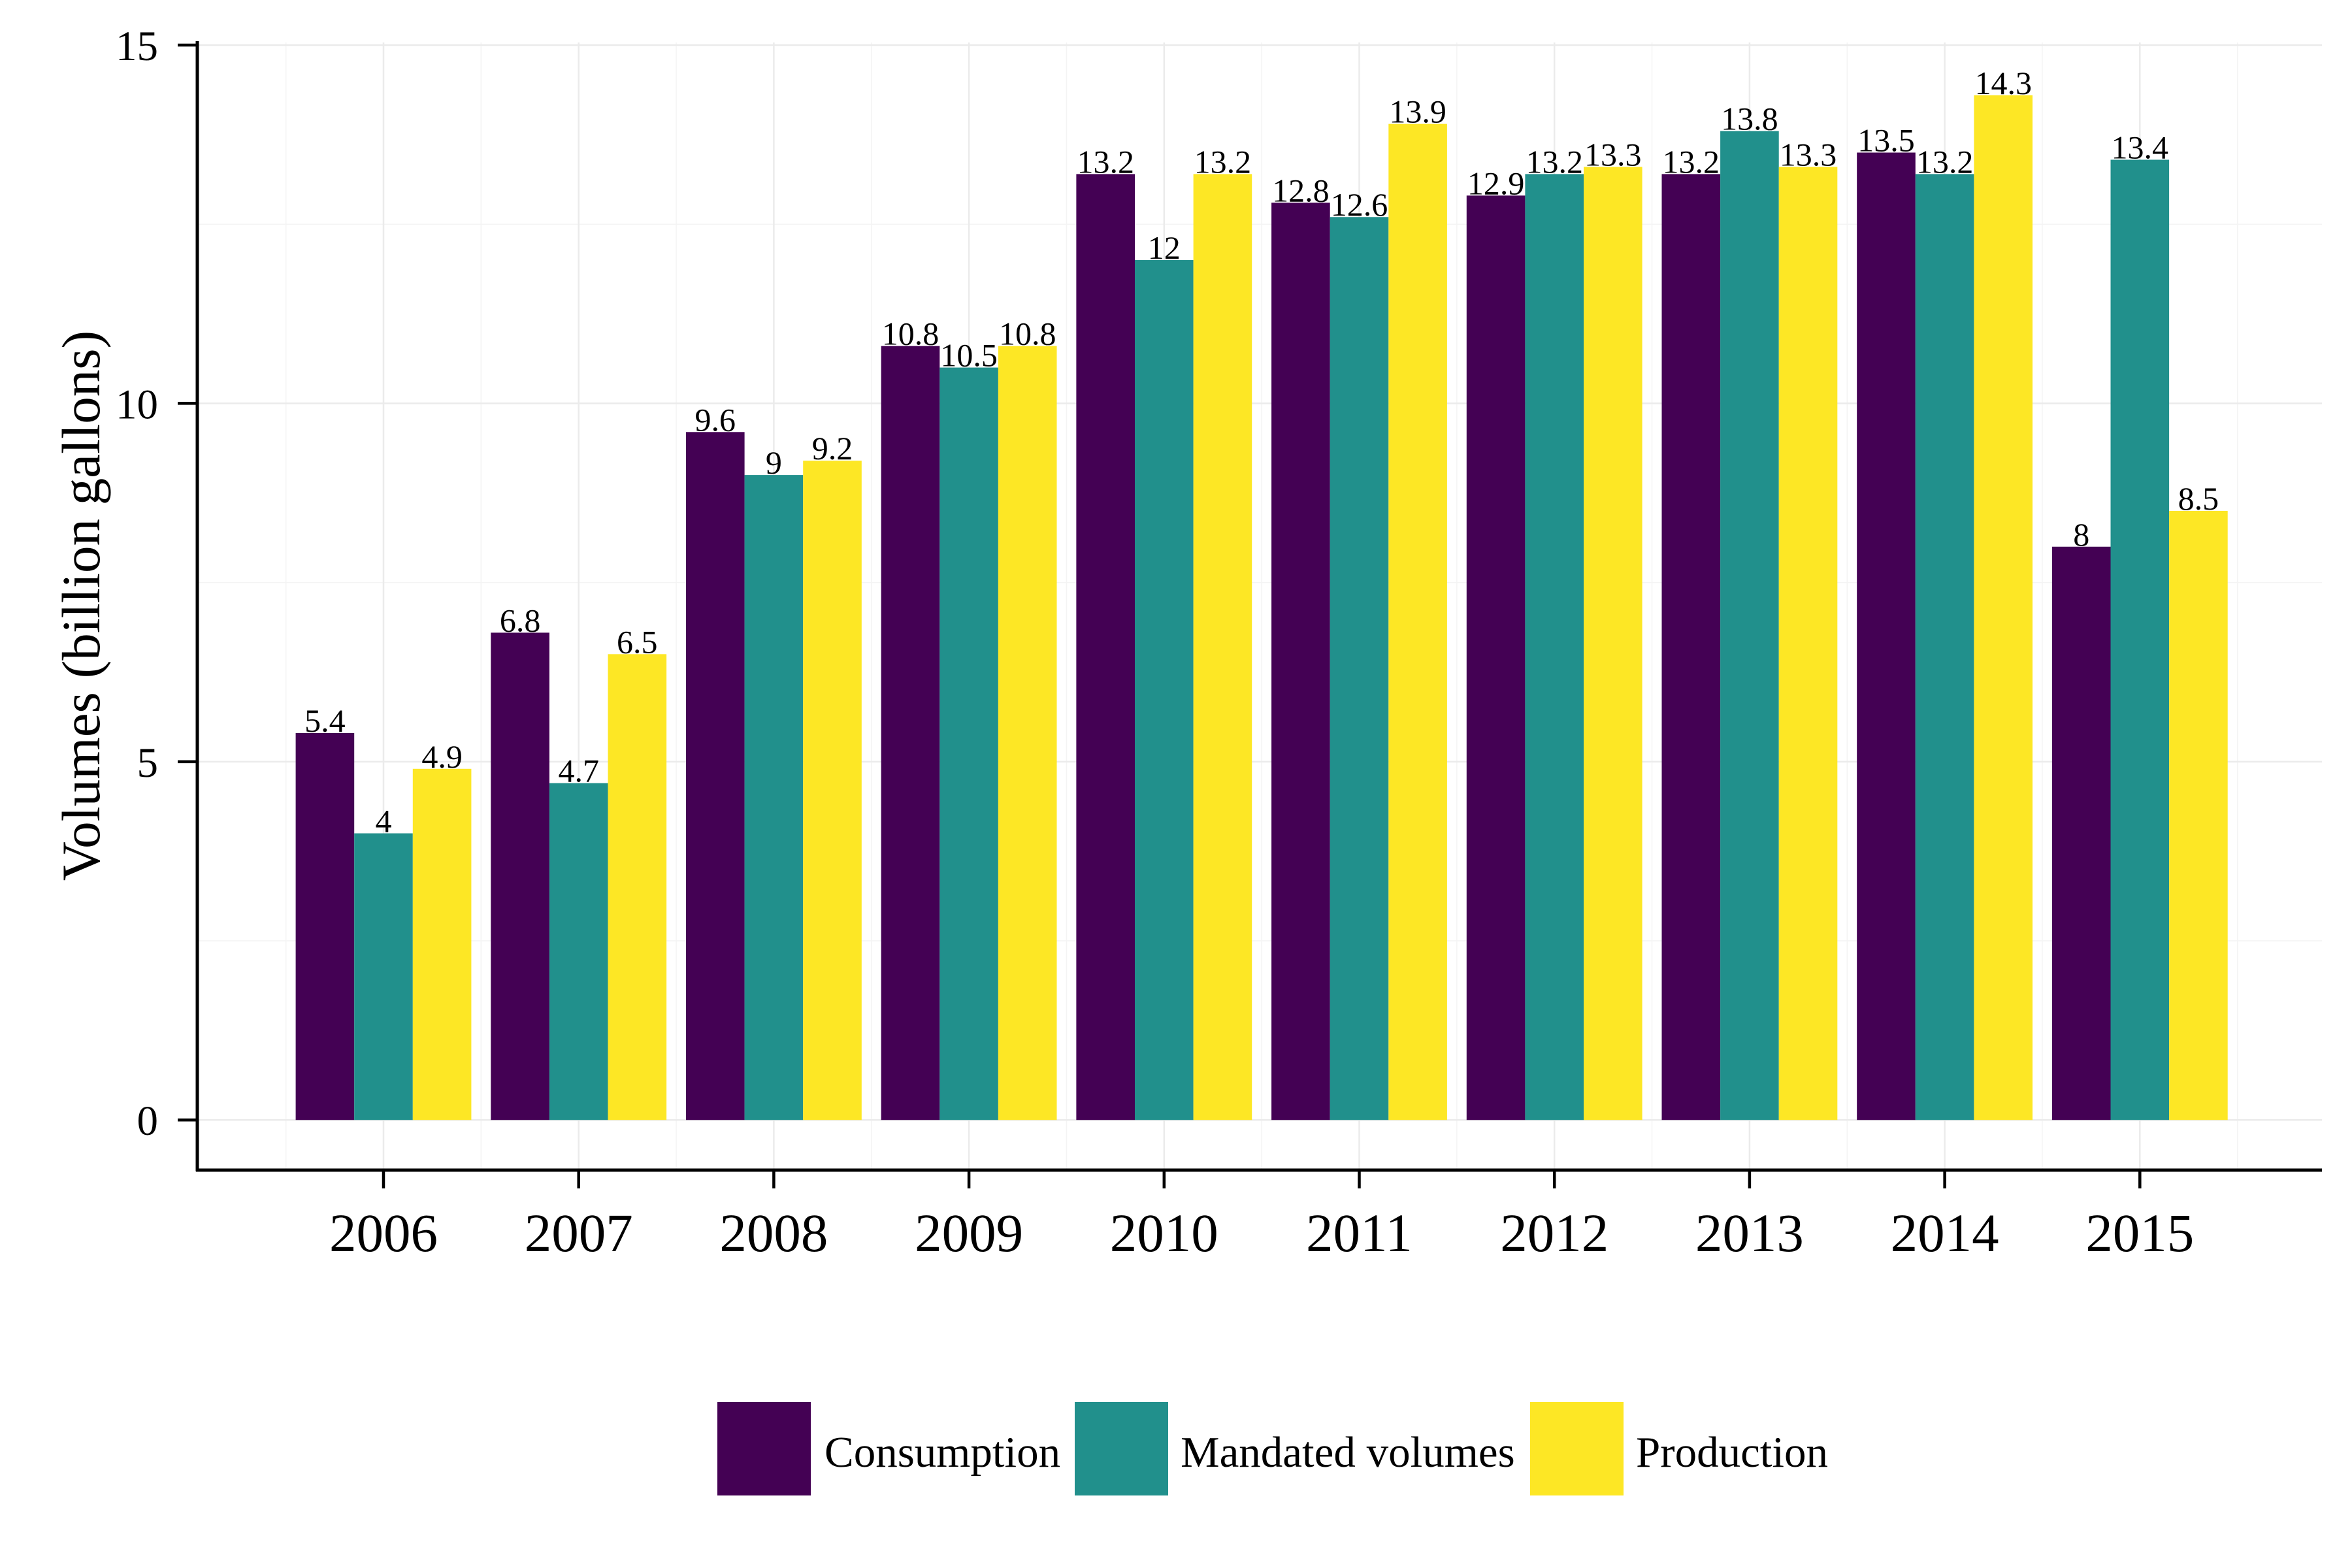  I want to click on bar-consumption-2015, so click(2081, 833).